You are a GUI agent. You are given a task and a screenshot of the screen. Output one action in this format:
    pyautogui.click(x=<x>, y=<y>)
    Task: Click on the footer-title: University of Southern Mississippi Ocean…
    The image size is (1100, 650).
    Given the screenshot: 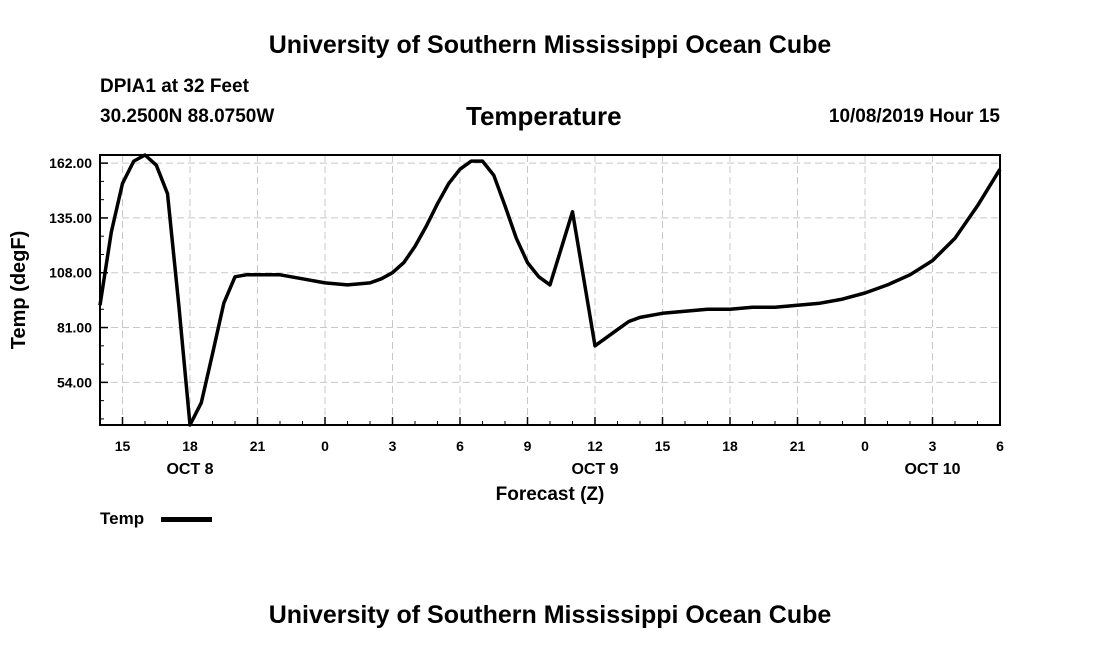 What is the action you would take?
    pyautogui.click(x=550, y=615)
    